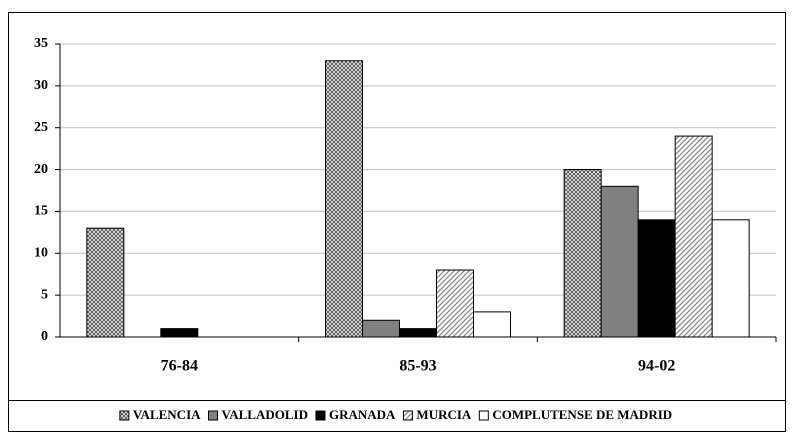 The width and height of the screenshot is (792, 440). Describe the element at coordinates (582, 414) in the screenshot. I see `legend-label: COMPLUTENSE DE MADRID` at that location.